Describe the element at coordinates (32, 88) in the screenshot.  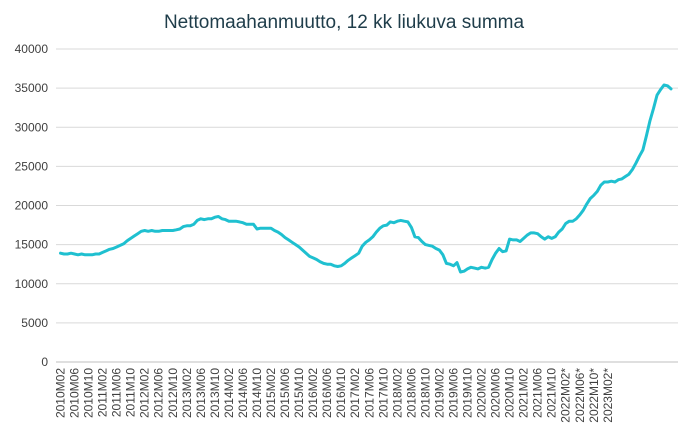
I see `y-tick-label: 35000` at that location.